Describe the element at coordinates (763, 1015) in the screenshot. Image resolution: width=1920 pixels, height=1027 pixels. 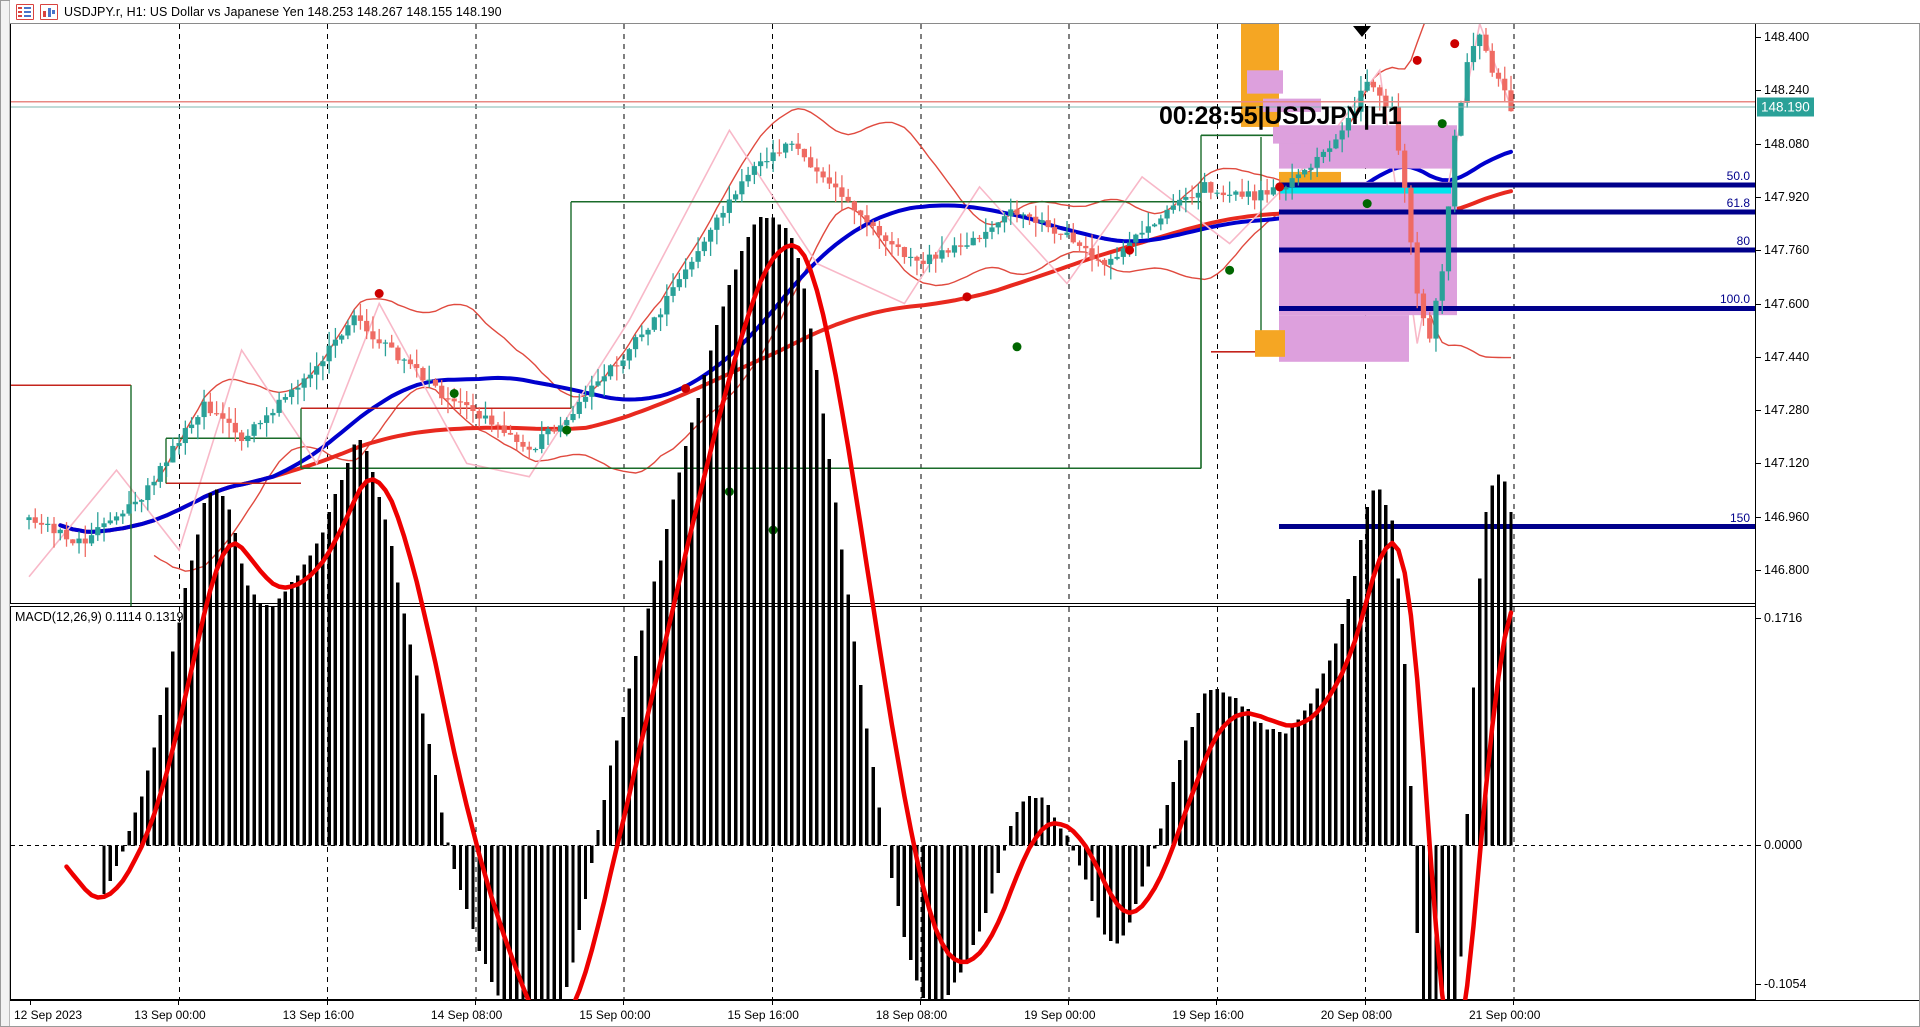
I see `time-tick-label: 15 Sep 16:00` at that location.